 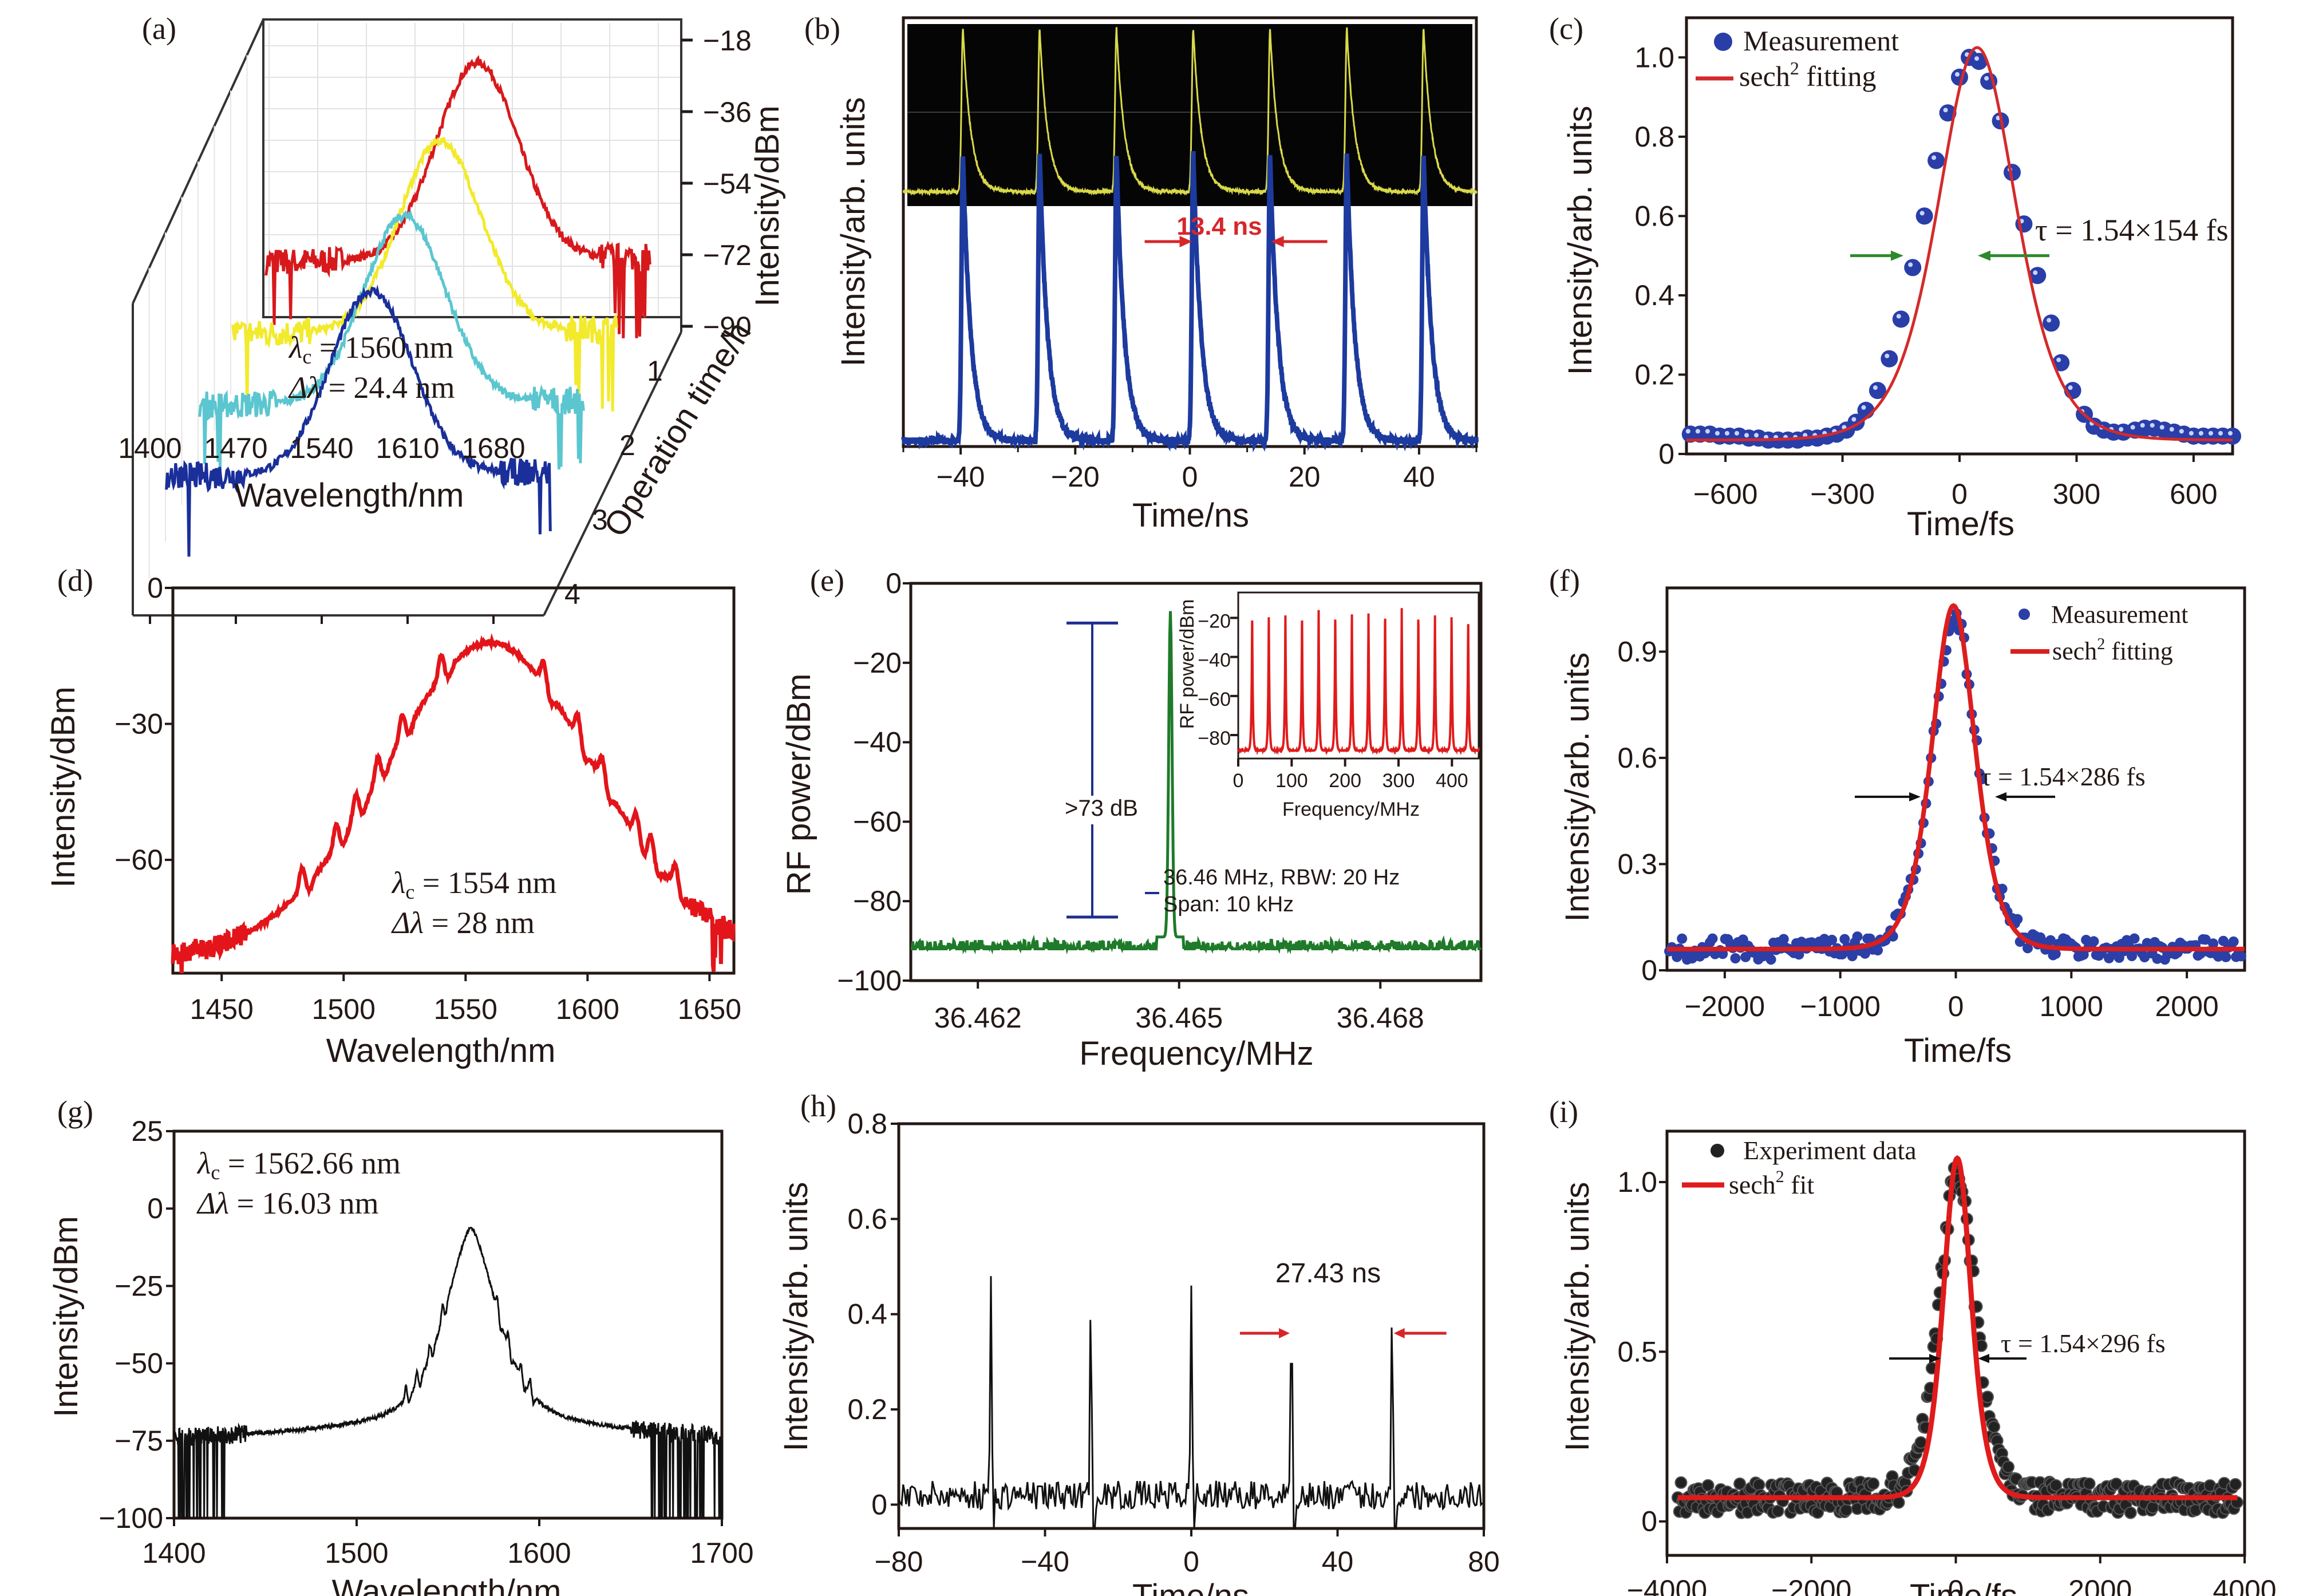 What do you see at coordinates (66, 1316) in the screenshot?
I see `panel-g-y-label: Intensity/dBm` at bounding box center [66, 1316].